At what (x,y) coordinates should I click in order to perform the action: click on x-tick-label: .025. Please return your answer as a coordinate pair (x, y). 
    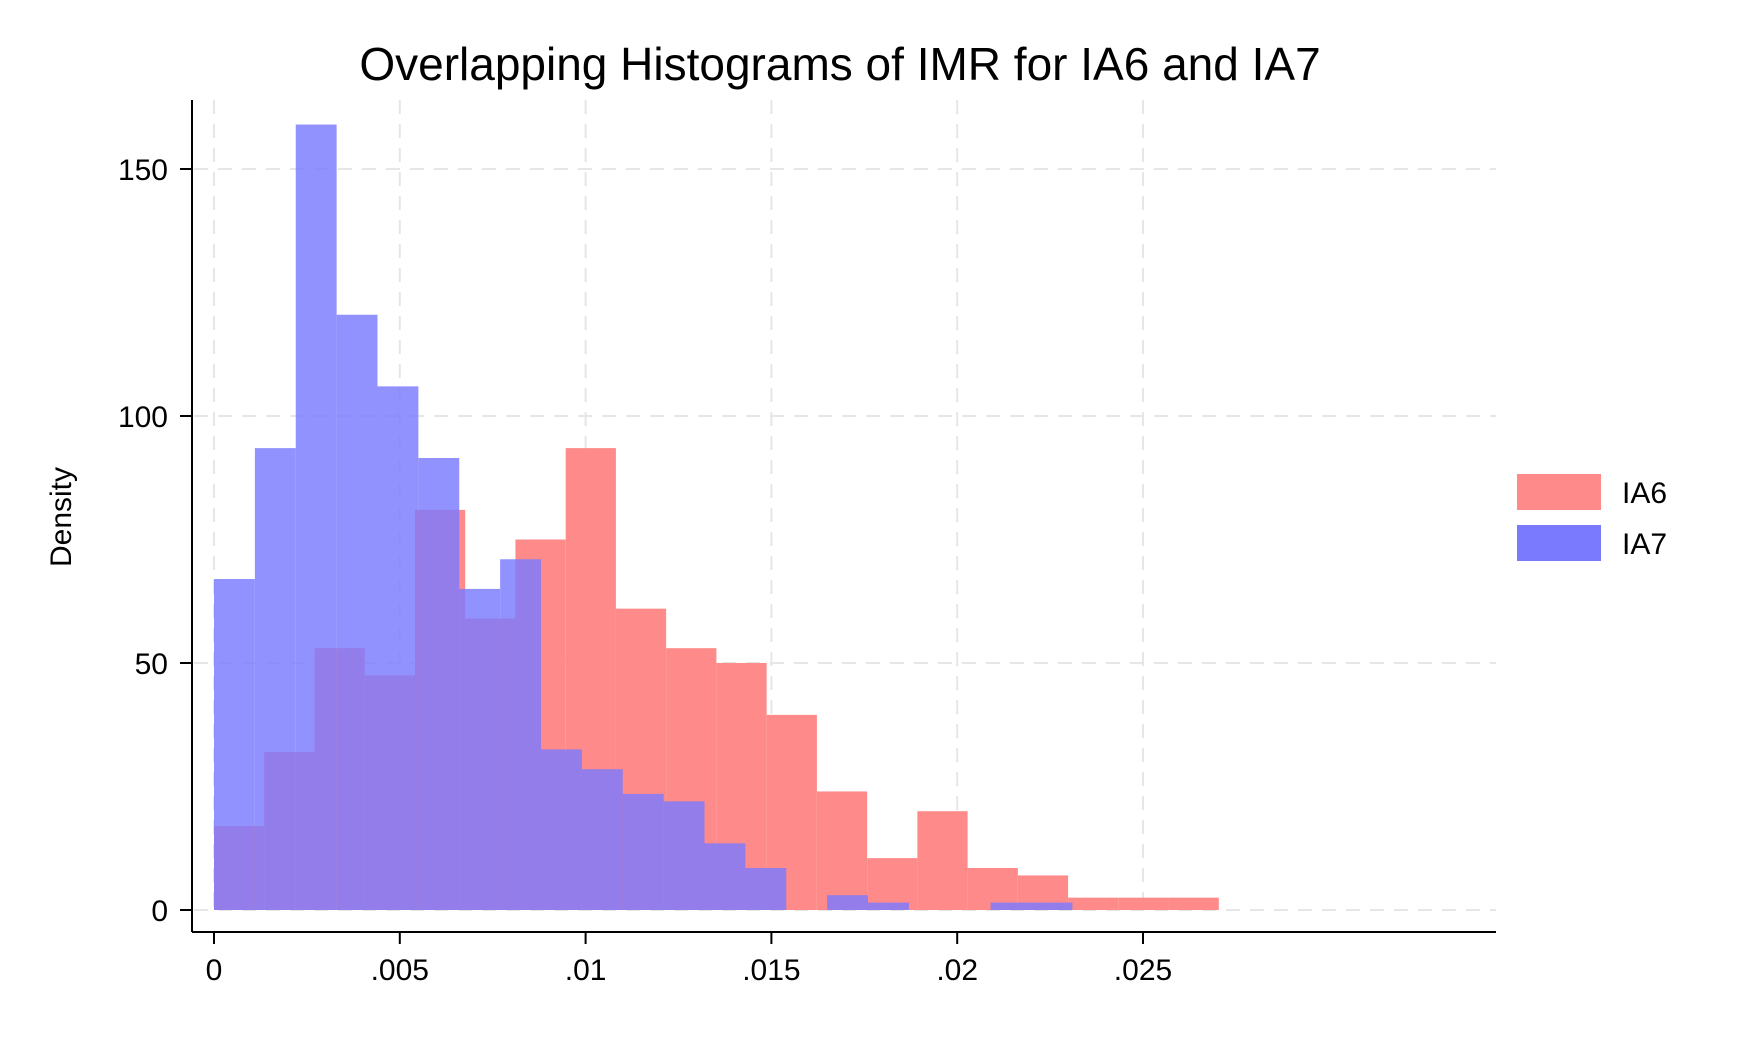
    Looking at the image, I should click on (1143, 970).